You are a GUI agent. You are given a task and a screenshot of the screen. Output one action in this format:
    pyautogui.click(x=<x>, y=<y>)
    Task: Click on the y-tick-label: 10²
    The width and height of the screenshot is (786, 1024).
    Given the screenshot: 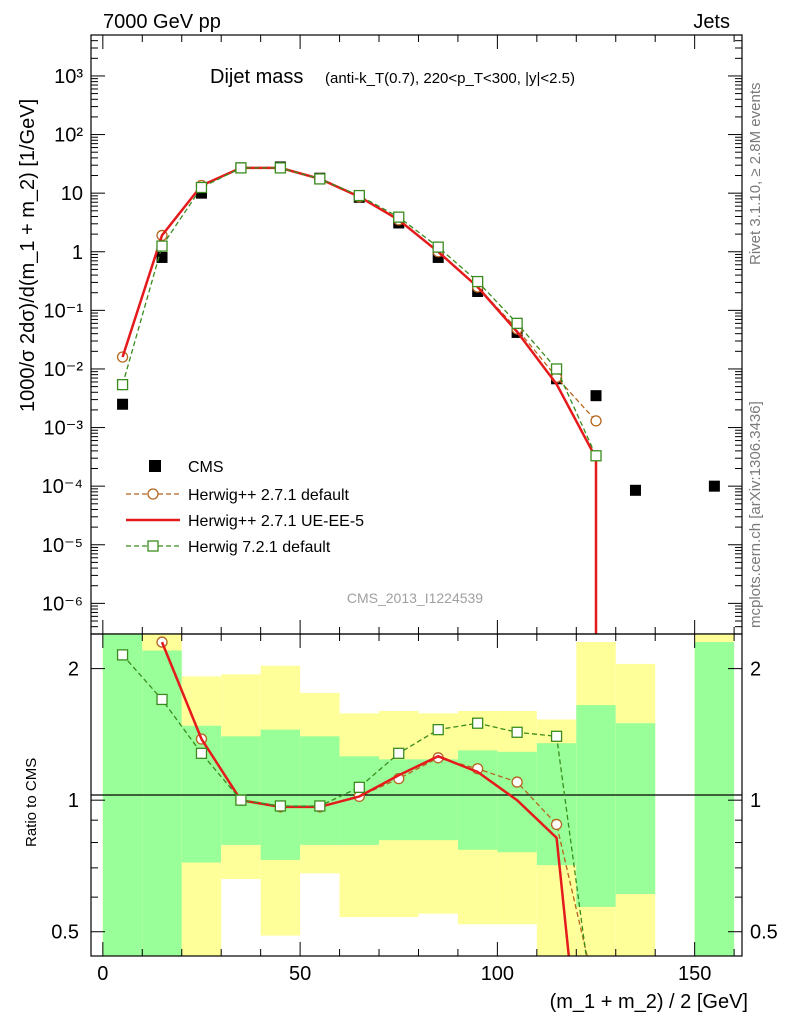 What is the action you would take?
    pyautogui.click(x=68, y=136)
    